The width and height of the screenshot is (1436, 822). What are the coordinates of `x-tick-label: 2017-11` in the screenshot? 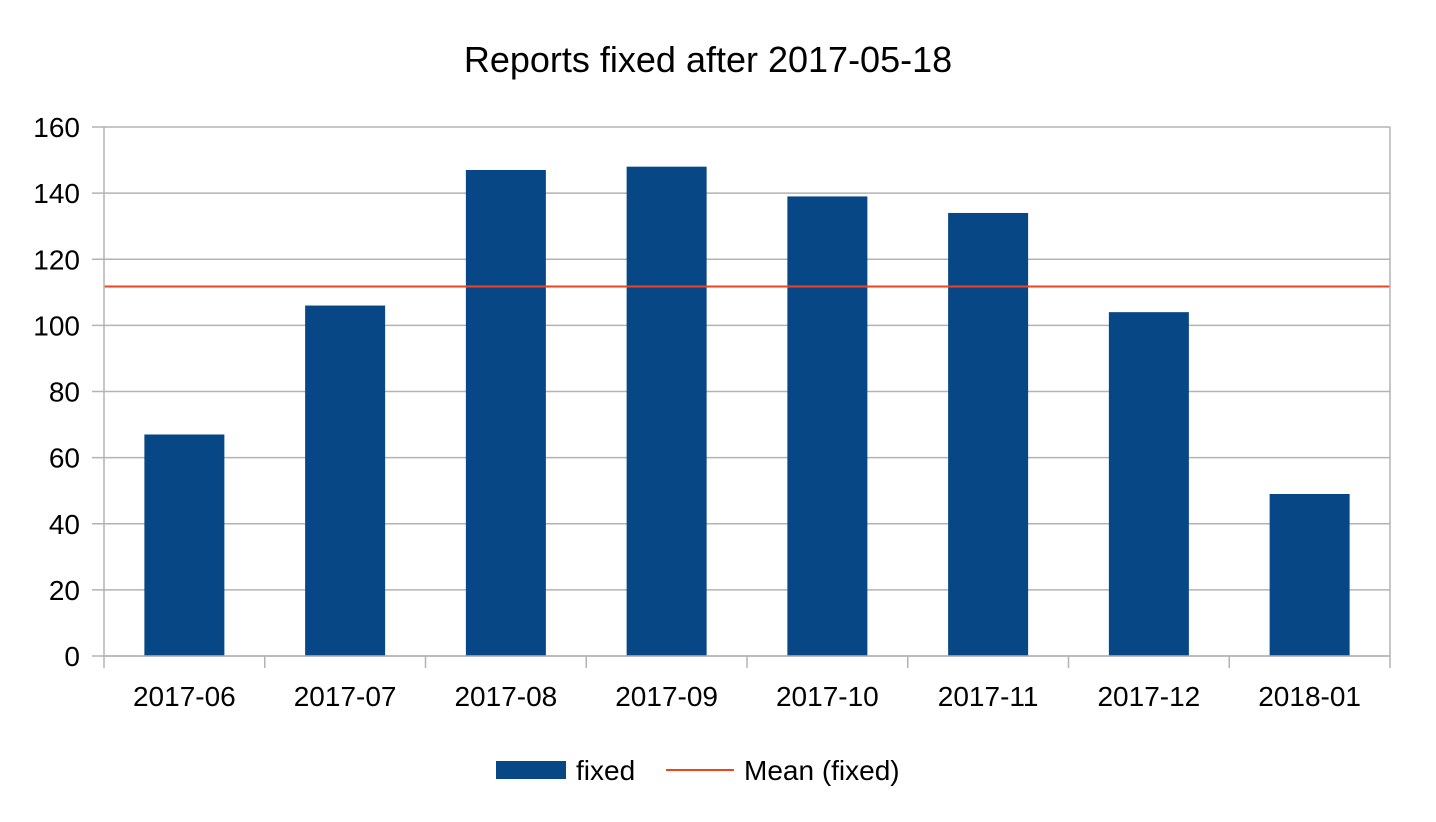 It's located at (988, 696).